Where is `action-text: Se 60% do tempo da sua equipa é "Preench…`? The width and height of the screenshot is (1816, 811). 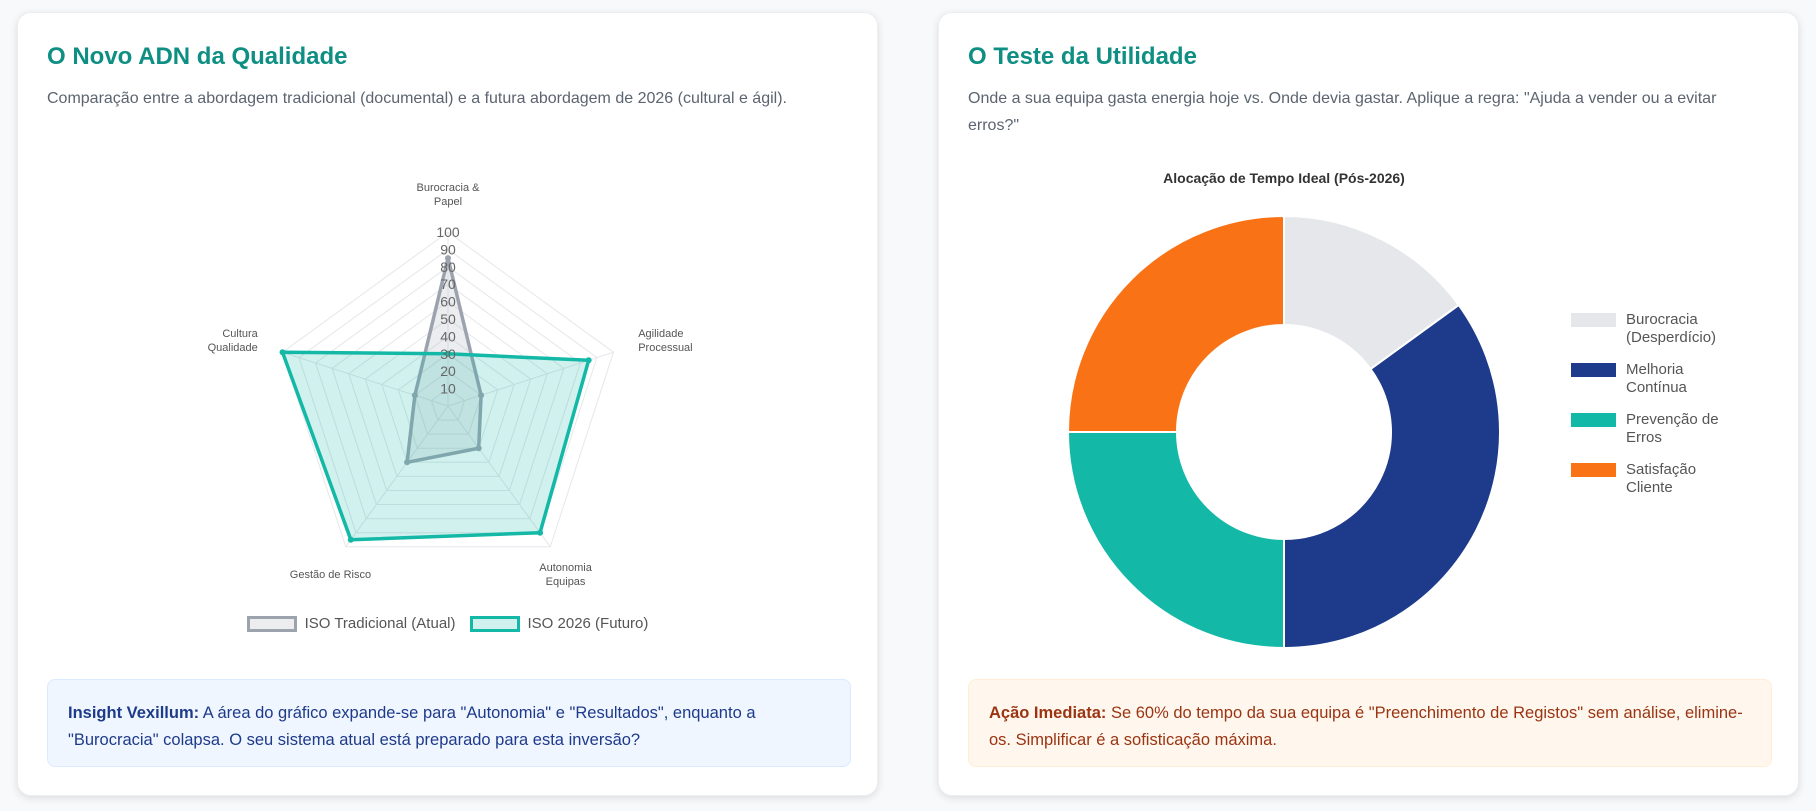
action-text: Se 60% do tempo da sua equipa é "Preench… is located at coordinates (1366, 726).